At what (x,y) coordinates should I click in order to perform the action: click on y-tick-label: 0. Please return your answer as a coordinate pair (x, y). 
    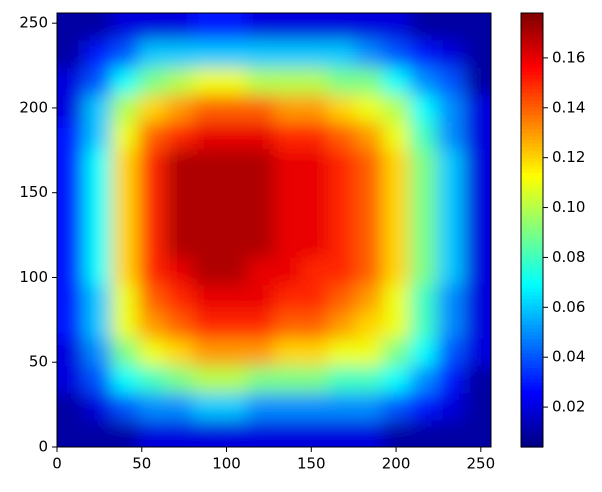
    Looking at the image, I should click on (43, 447).